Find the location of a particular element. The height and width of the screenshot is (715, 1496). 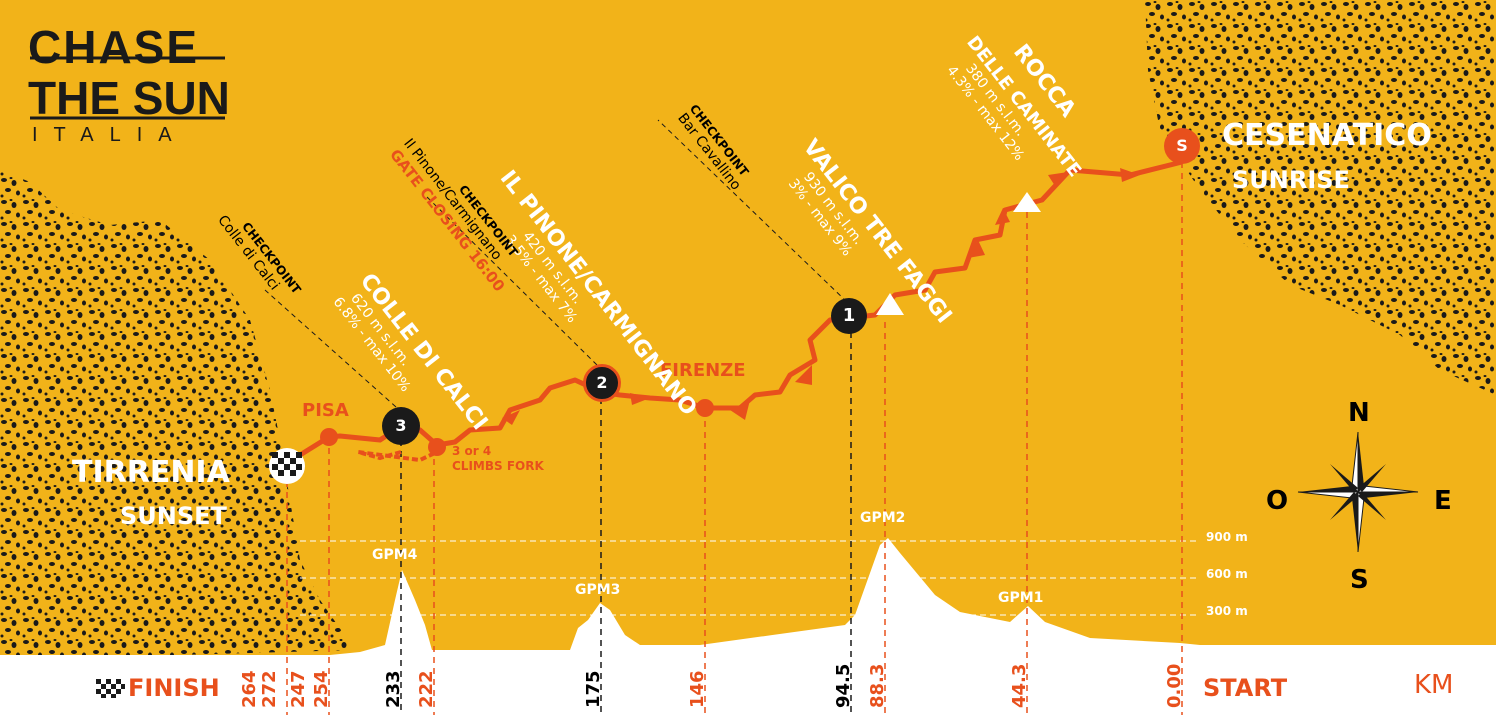

gpm4-label: GPM4 is located at coordinates (395, 555).